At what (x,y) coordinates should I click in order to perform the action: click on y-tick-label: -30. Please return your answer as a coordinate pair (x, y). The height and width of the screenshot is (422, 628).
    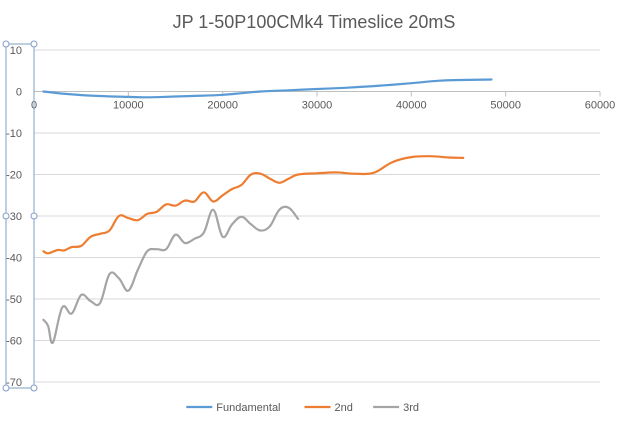
    Looking at the image, I should click on (14, 217).